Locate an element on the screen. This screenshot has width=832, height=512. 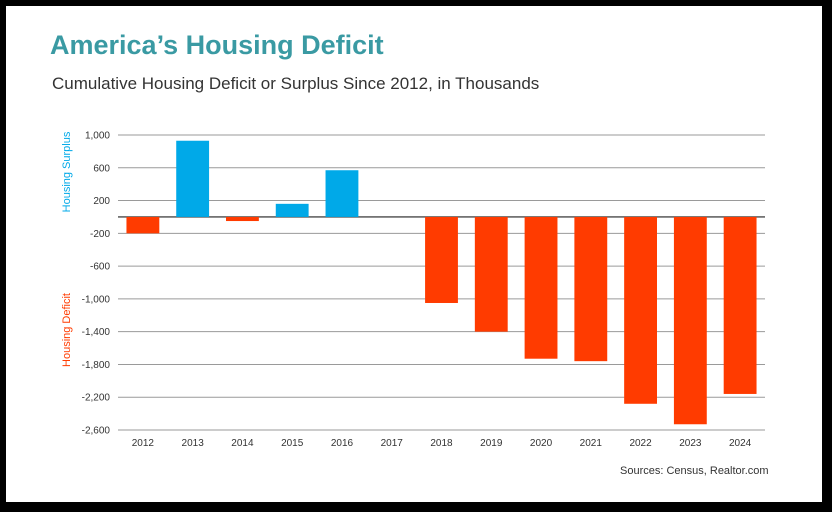
x-tick-label: 2024 is located at coordinates (740, 443).